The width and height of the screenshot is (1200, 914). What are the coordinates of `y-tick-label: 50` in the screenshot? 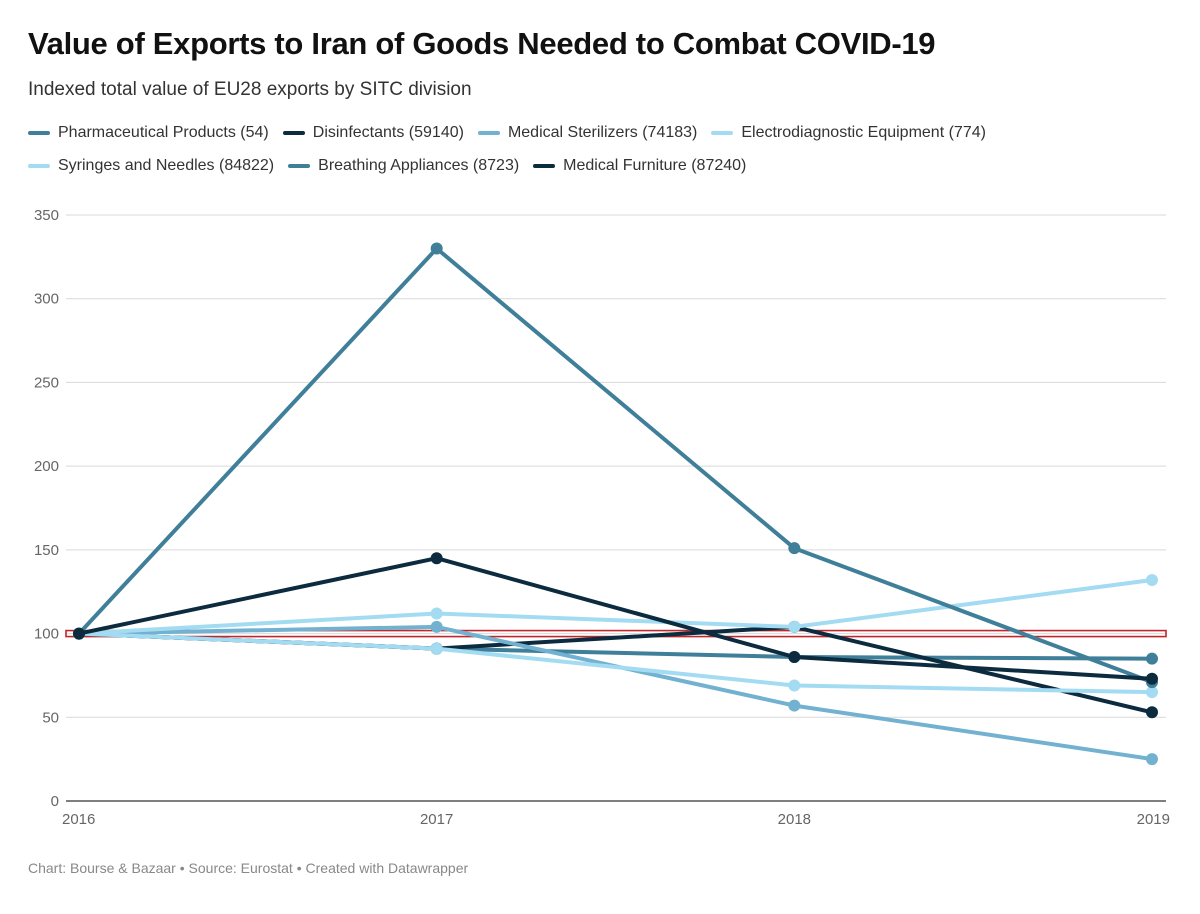 It's located at (50, 717).